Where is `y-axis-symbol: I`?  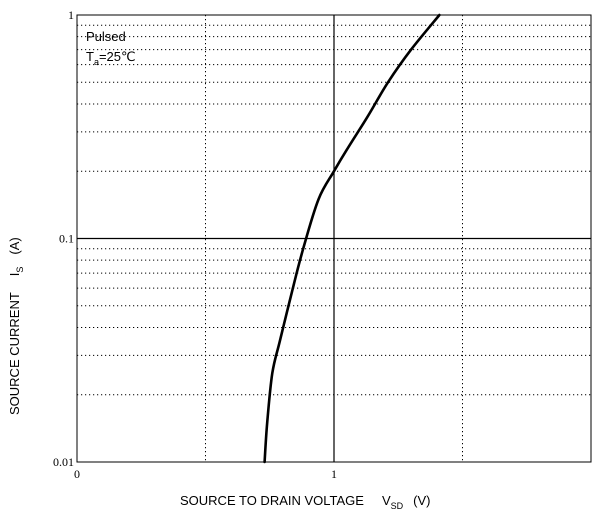
y-axis-symbol: I is located at coordinates (14, 275).